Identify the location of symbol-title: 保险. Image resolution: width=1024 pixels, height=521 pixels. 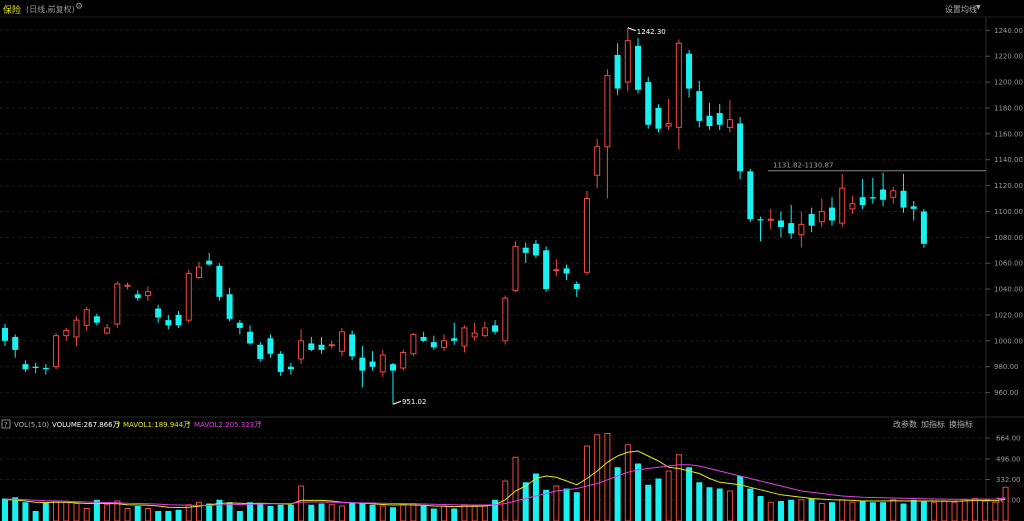
(12, 11).